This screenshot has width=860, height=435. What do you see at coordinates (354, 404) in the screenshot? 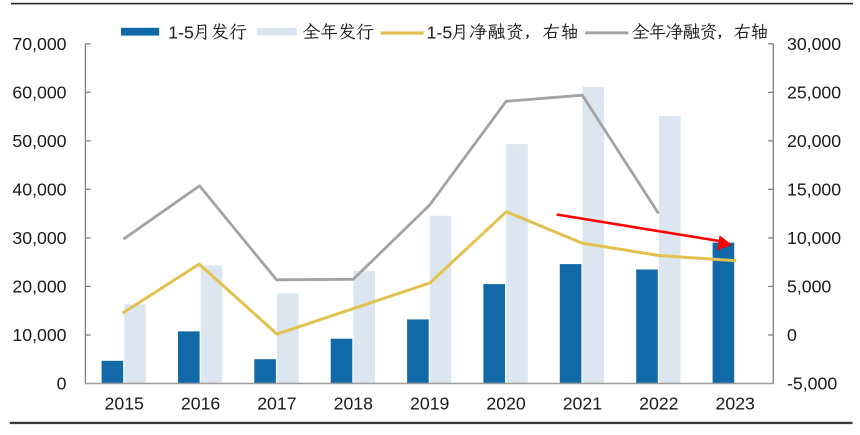
I see `svg-text: 2018` at bounding box center [354, 404].